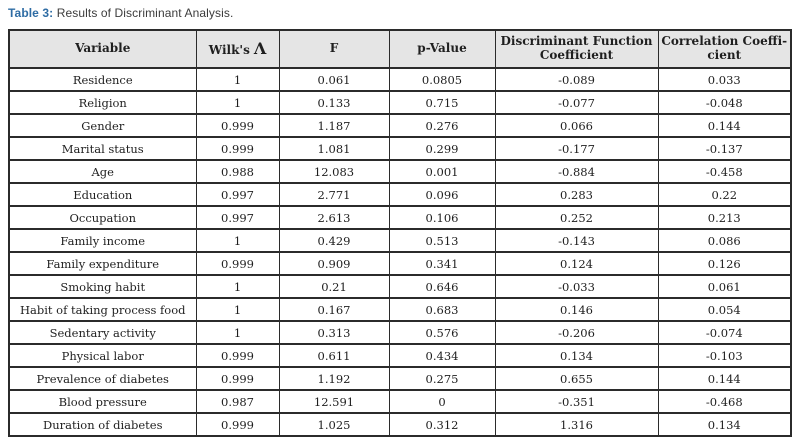 The height and width of the screenshot is (437, 797). What do you see at coordinates (237, 171) in the screenshot?
I see `cell-wilks-lambda: 0.988` at bounding box center [237, 171].